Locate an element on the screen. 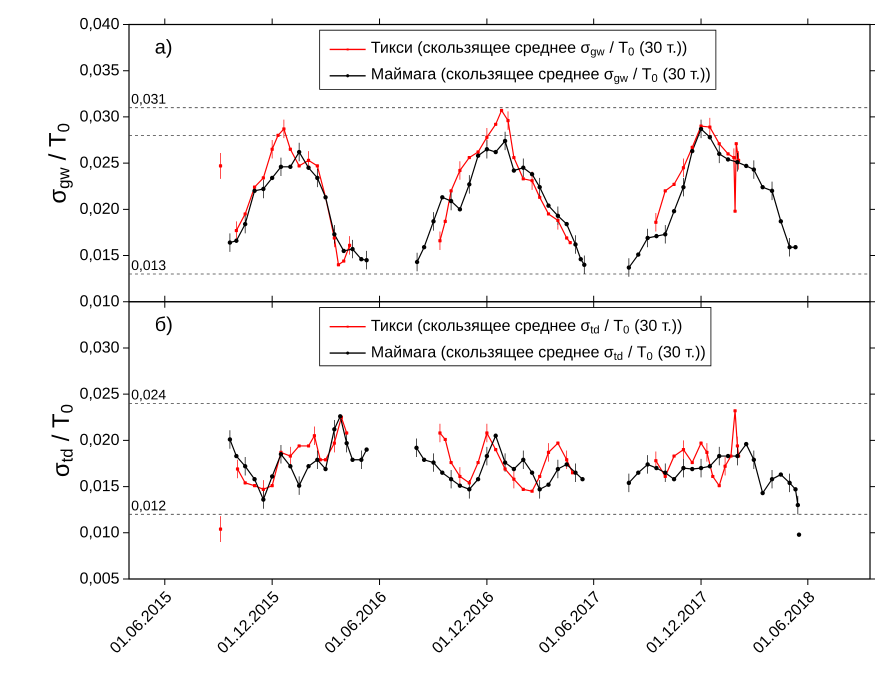  y-tick-label: 0,005 is located at coordinates (99, 579).